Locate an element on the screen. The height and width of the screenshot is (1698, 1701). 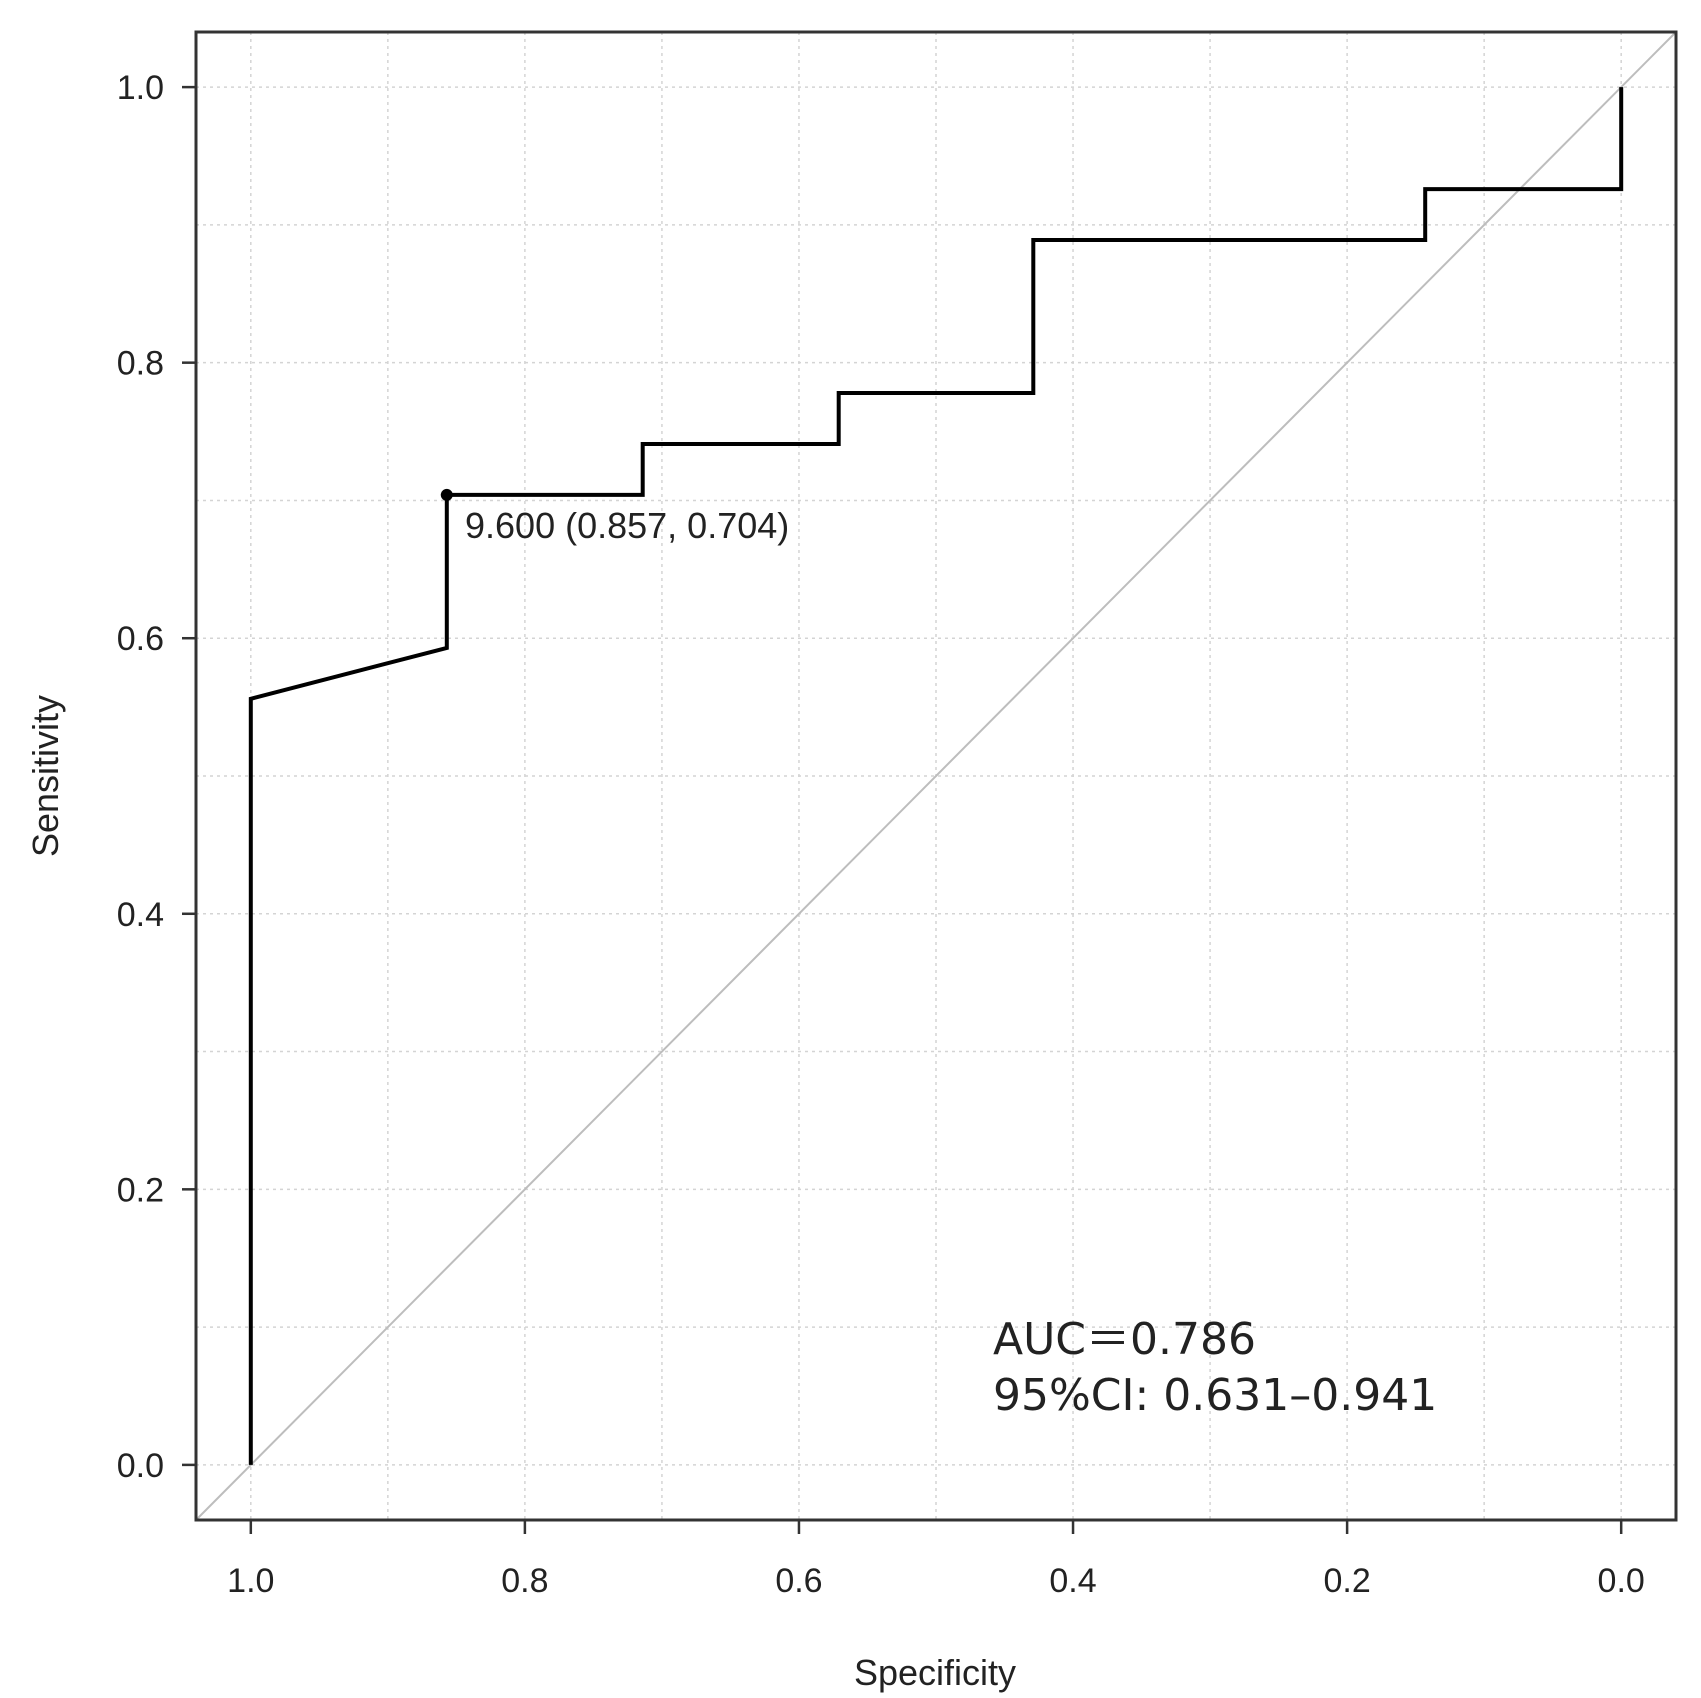
x-tick-label: 0.4 is located at coordinates (1072, 1581).